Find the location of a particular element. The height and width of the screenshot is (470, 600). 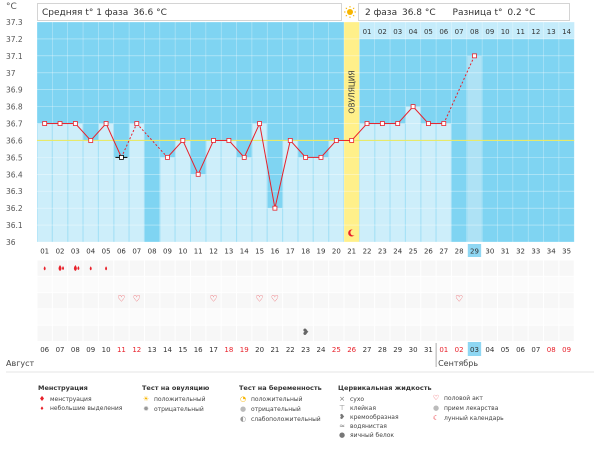

calendar-date: 13 is located at coordinates (152, 350).